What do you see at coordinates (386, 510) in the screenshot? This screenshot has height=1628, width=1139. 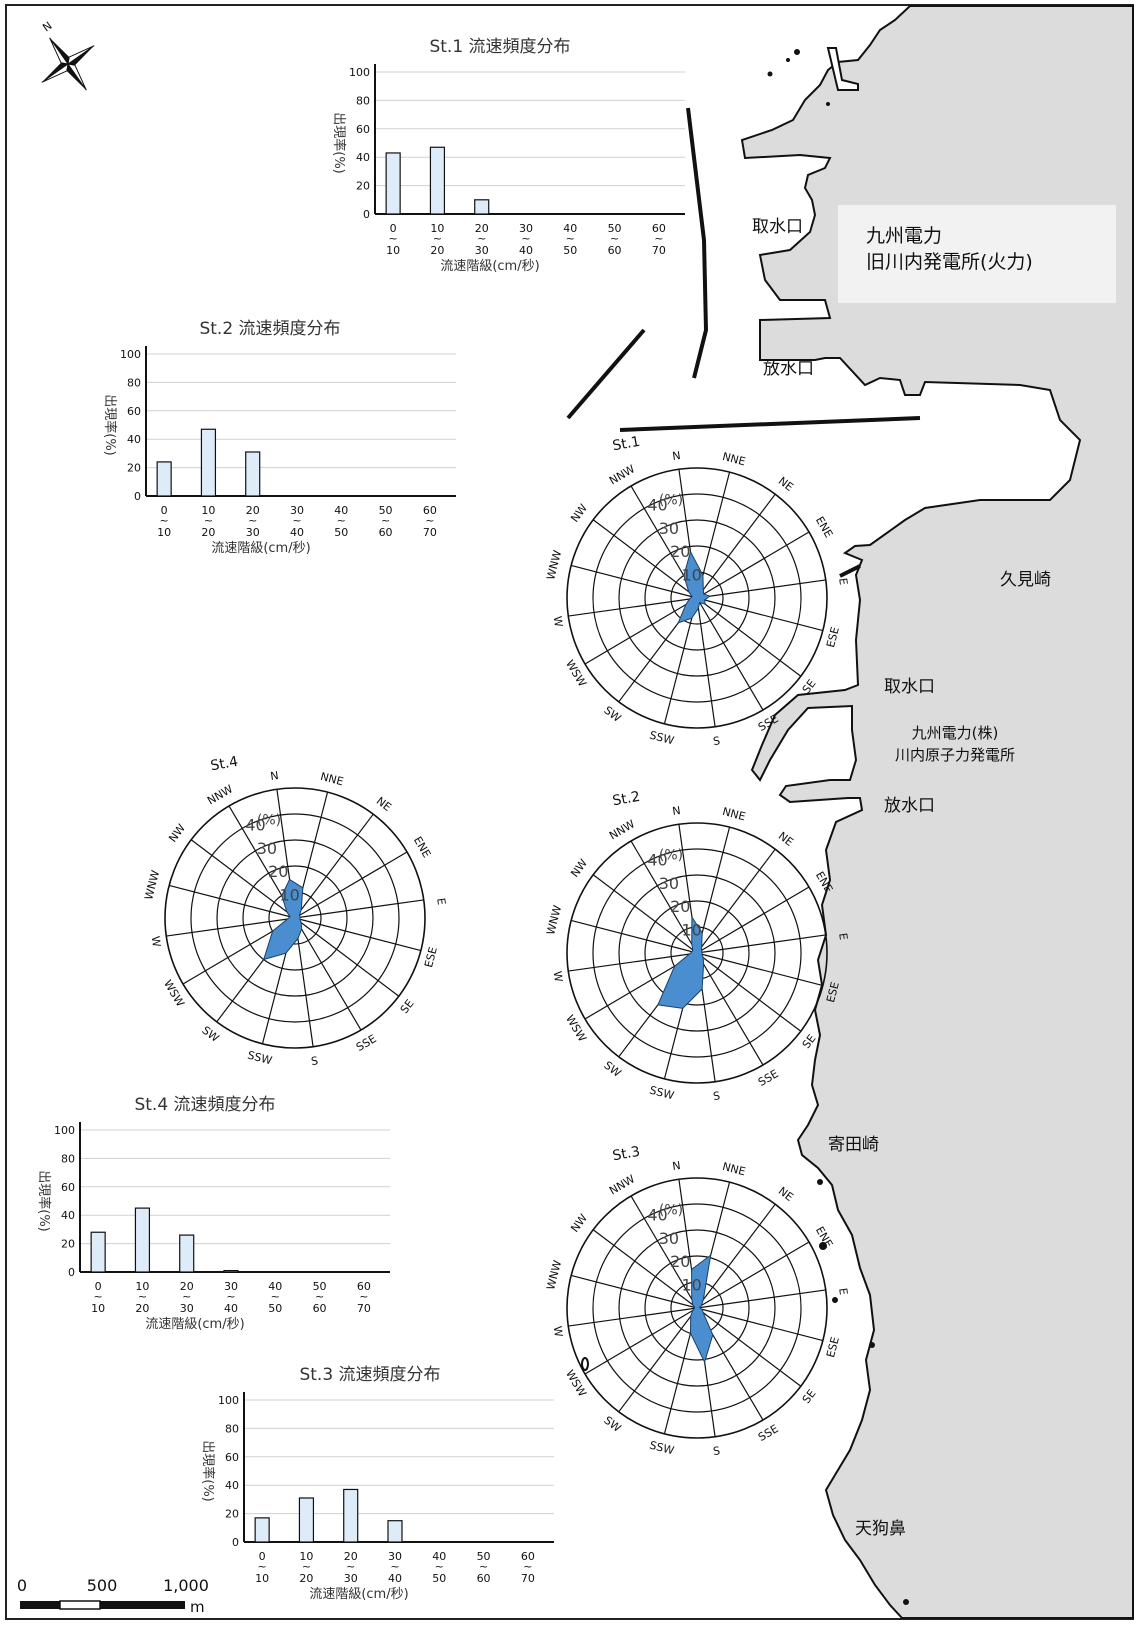 I see `x-tick-label: 50` at bounding box center [386, 510].